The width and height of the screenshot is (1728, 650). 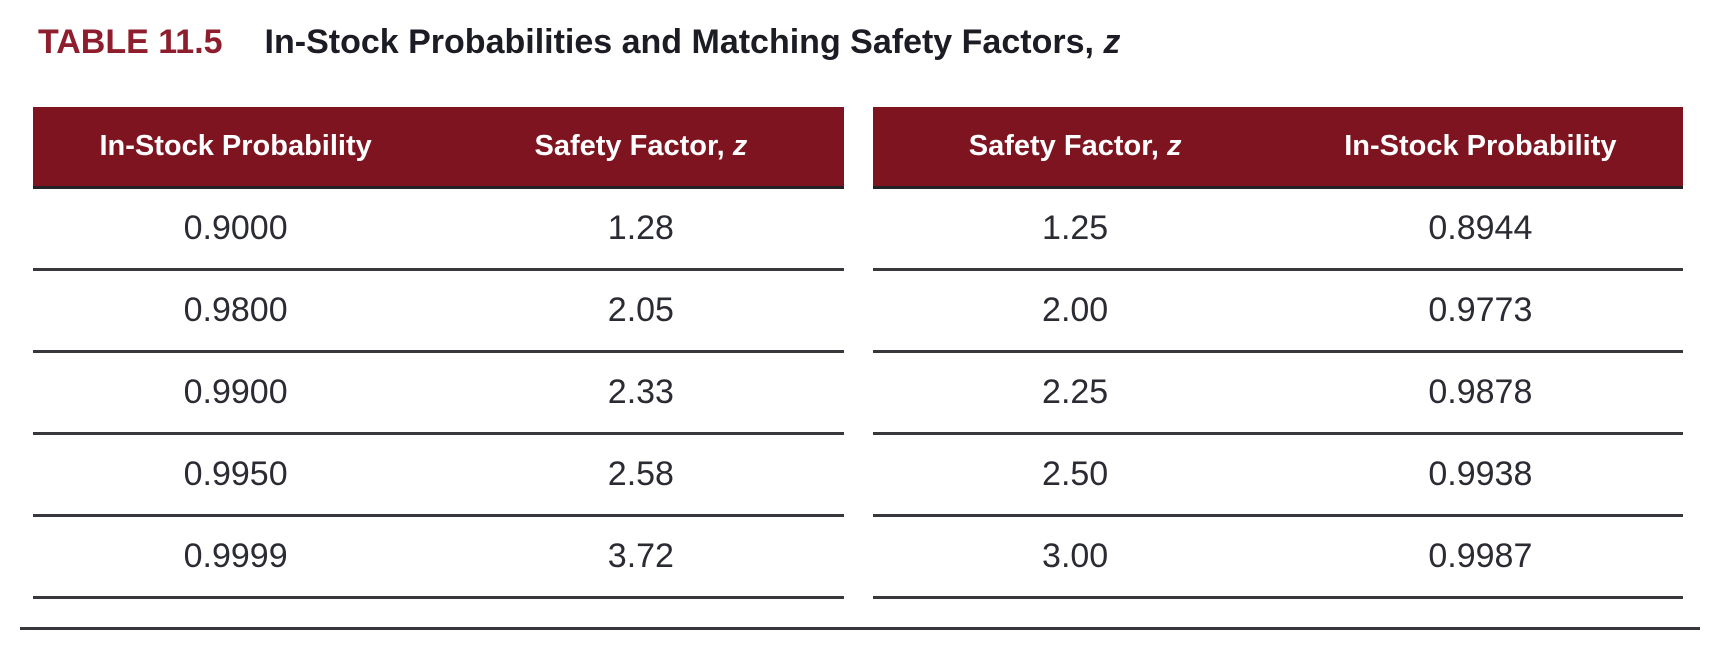 I want to click on left-table-header: In-Stock Probability Safety Factor, z, so click(x=438, y=148).